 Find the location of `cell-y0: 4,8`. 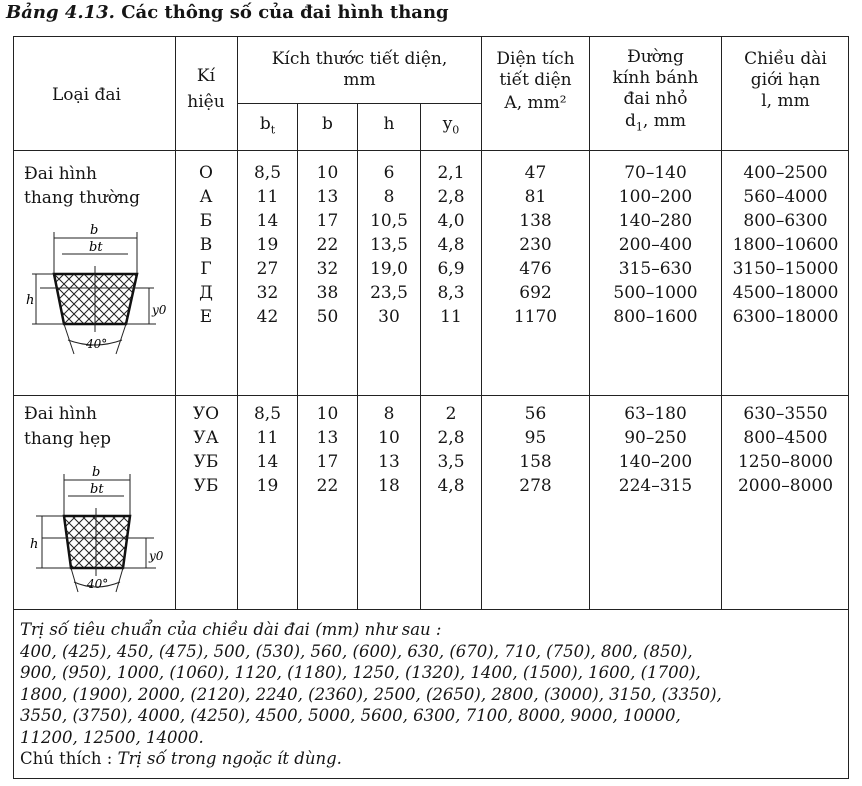

cell-y0: 4,8 is located at coordinates (451, 245).